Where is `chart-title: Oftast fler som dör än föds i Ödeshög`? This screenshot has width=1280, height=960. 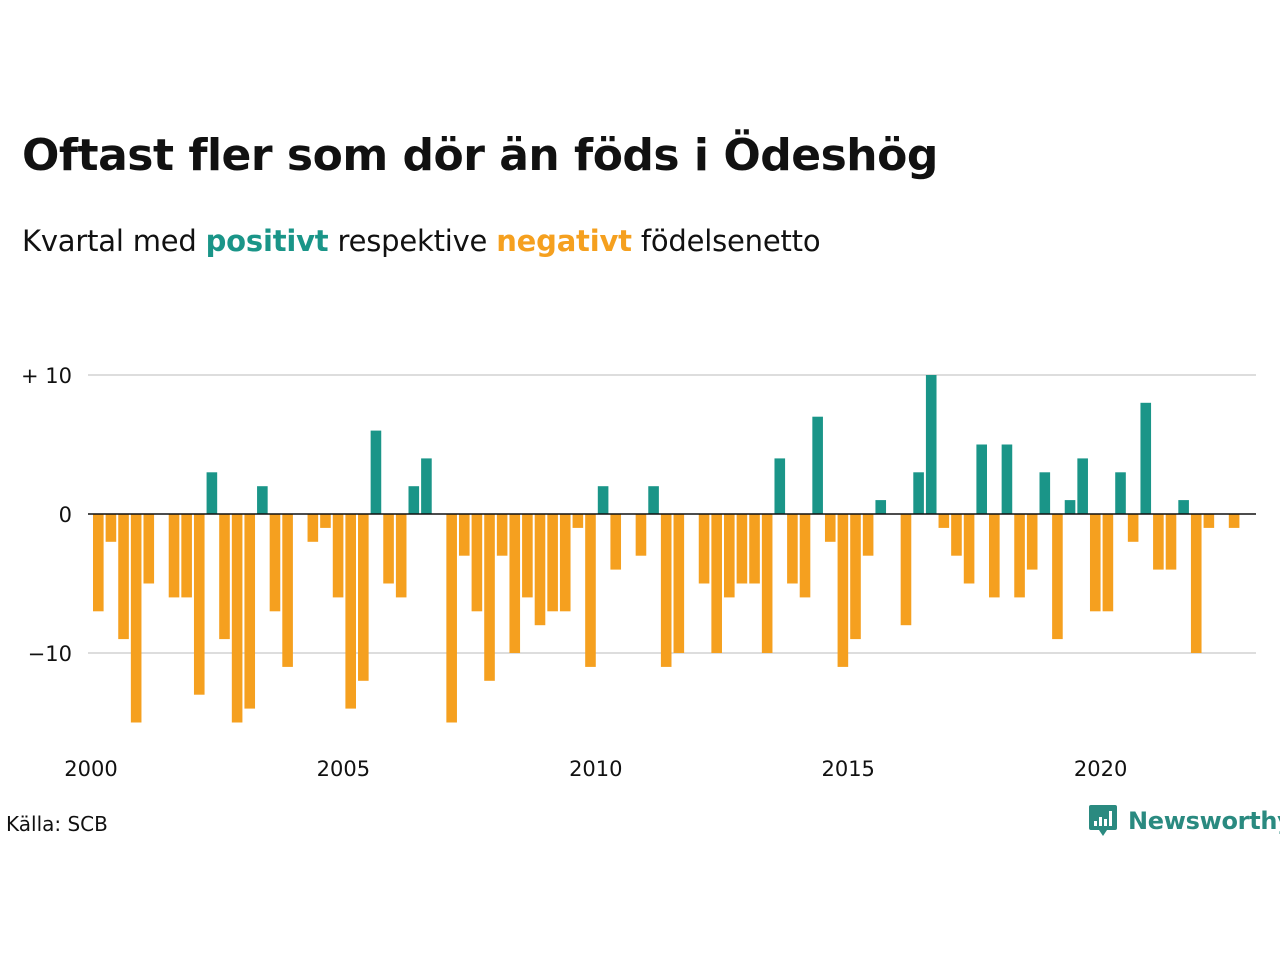 chart-title: Oftast fler som dör än föds i Ödeshög is located at coordinates (480, 155).